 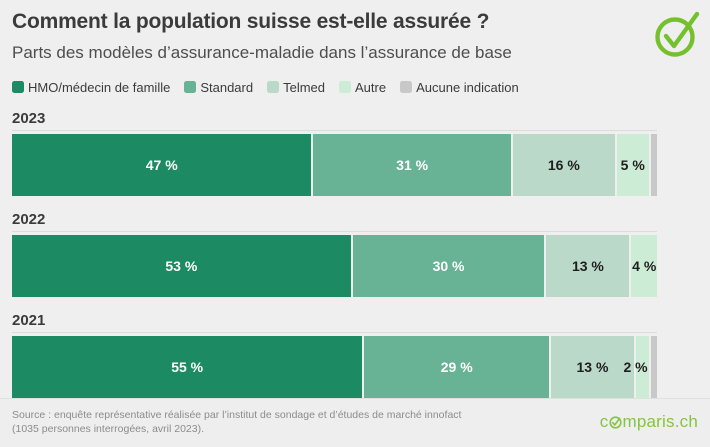 I want to click on comparis-logo: c mparis.ch, so click(x=649, y=422).